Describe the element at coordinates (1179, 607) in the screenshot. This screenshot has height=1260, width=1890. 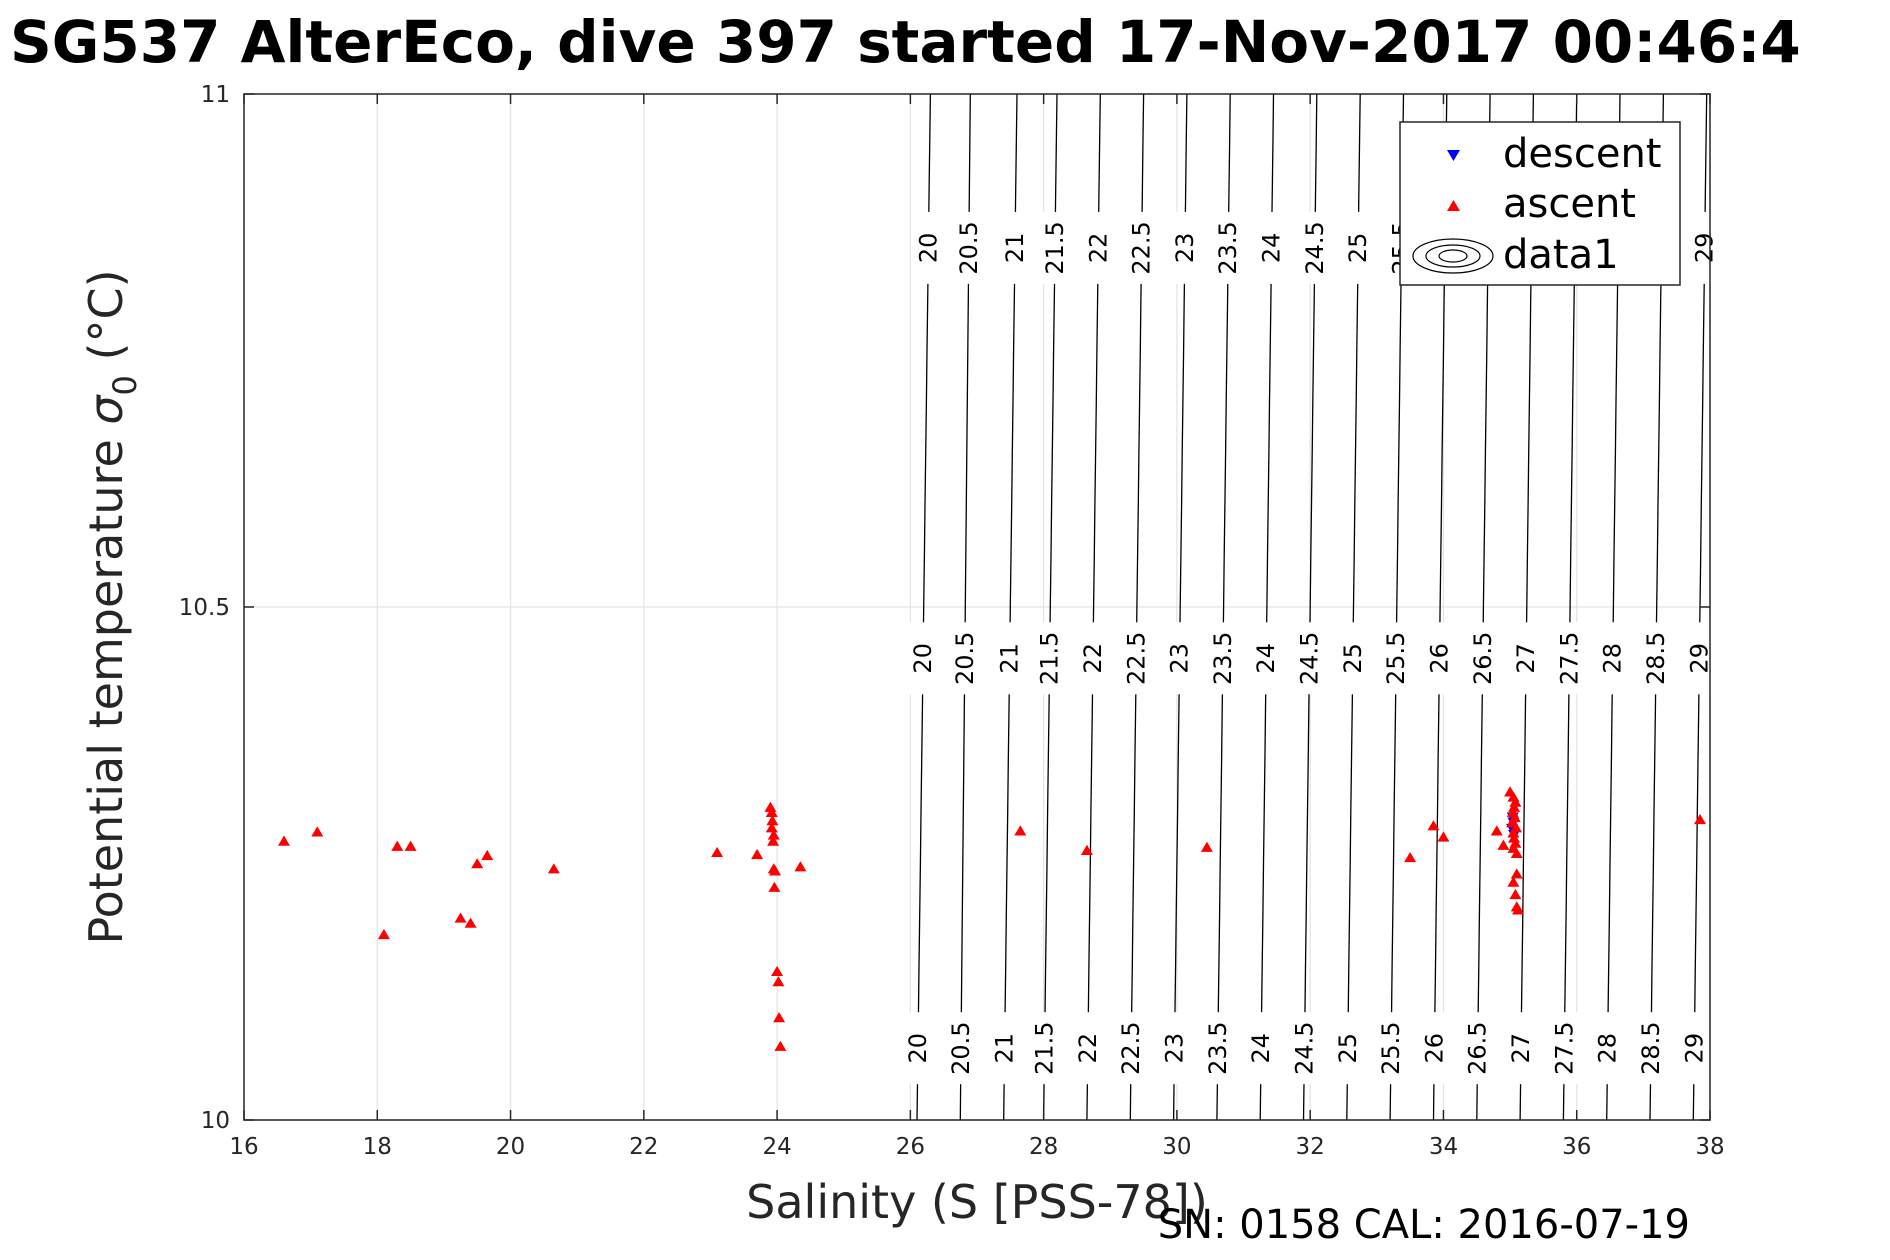
I see `contour-line-23: 23 23 23` at that location.